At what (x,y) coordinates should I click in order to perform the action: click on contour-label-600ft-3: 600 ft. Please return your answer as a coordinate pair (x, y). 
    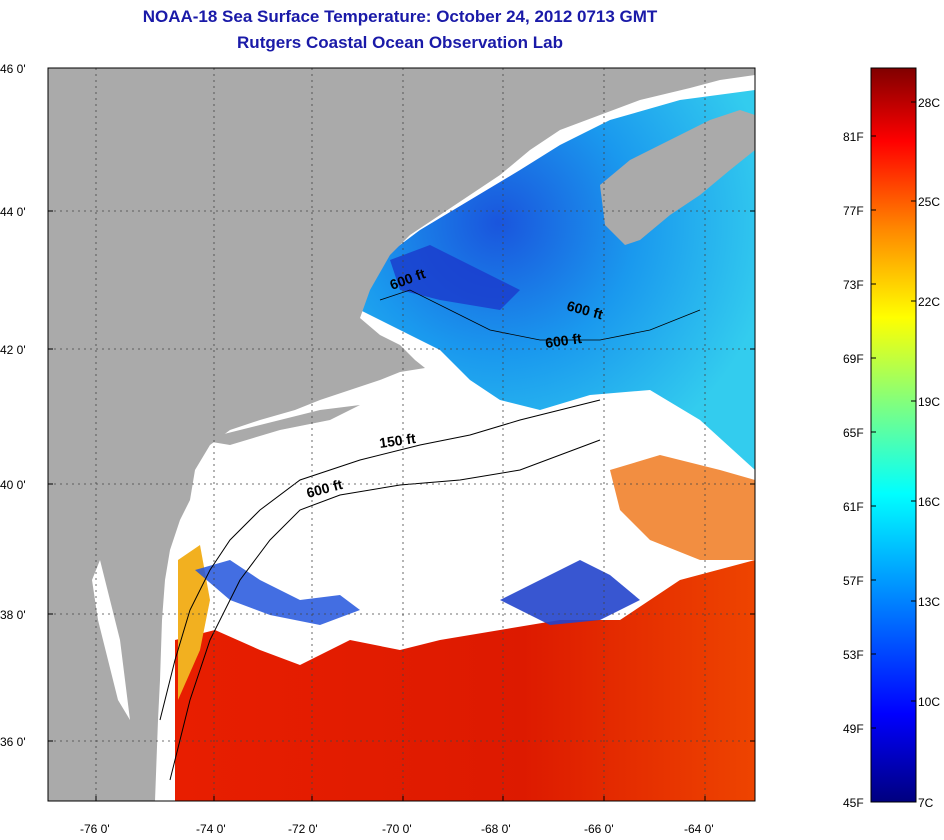
    Looking at the image, I should click on (563, 340).